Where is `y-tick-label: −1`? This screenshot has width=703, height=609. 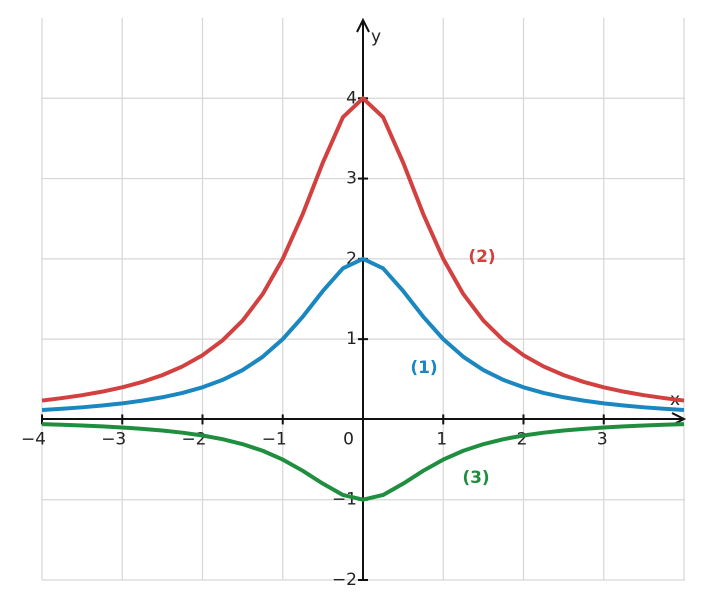
y-tick-label: −1 is located at coordinates (344, 500).